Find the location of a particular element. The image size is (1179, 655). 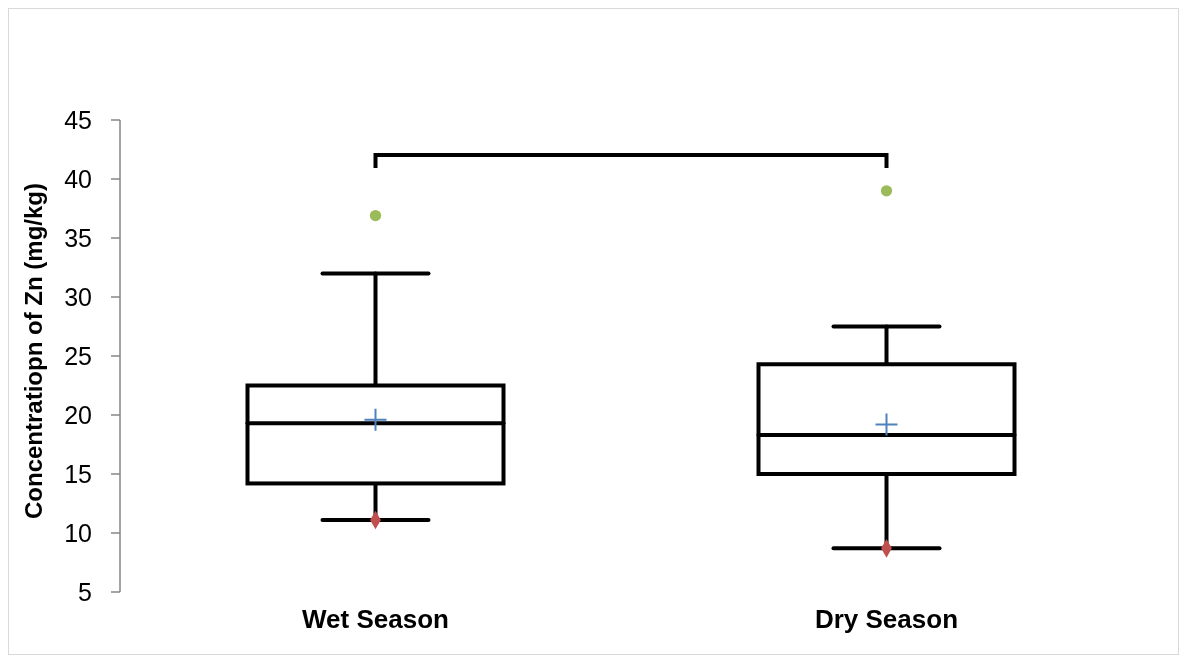

y-tick-label: 20 is located at coordinates (78, 414).